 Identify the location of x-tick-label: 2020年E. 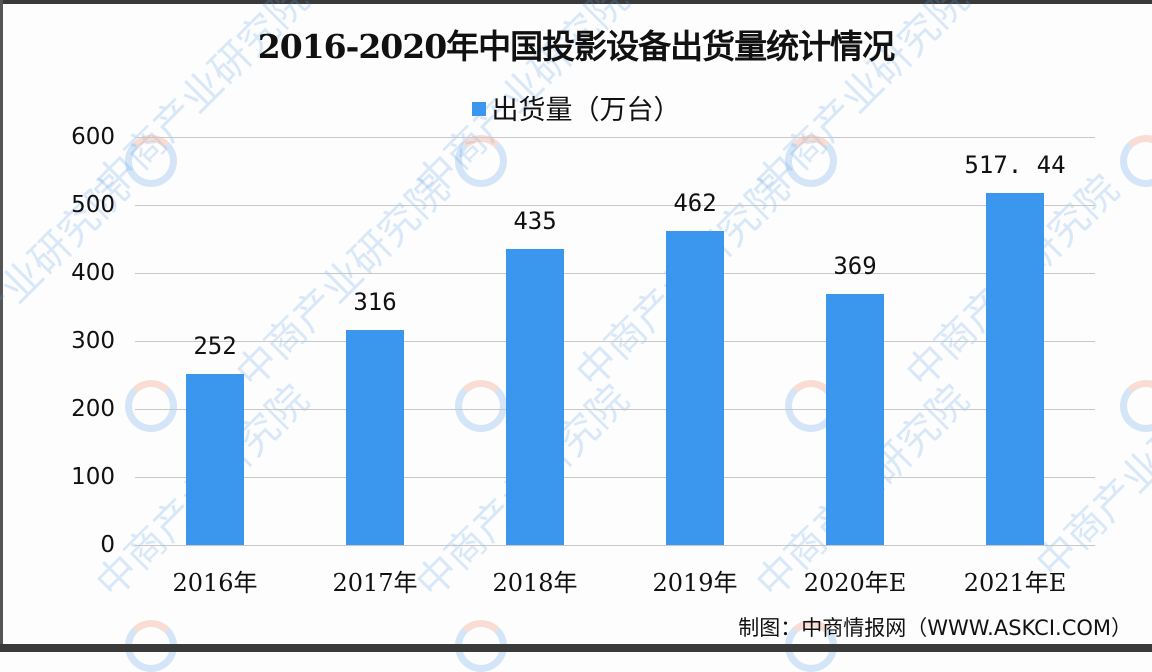
(855, 583).